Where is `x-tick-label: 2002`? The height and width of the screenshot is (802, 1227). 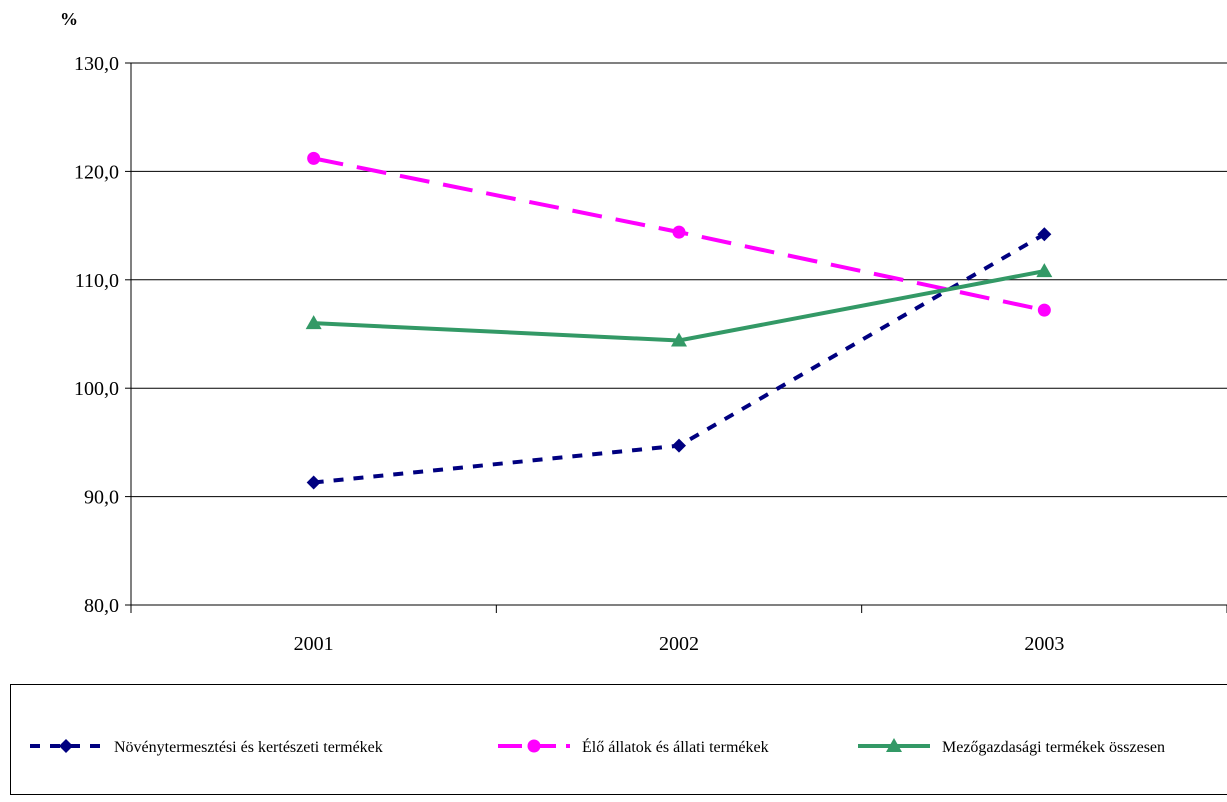
x-tick-label: 2002 is located at coordinates (679, 644).